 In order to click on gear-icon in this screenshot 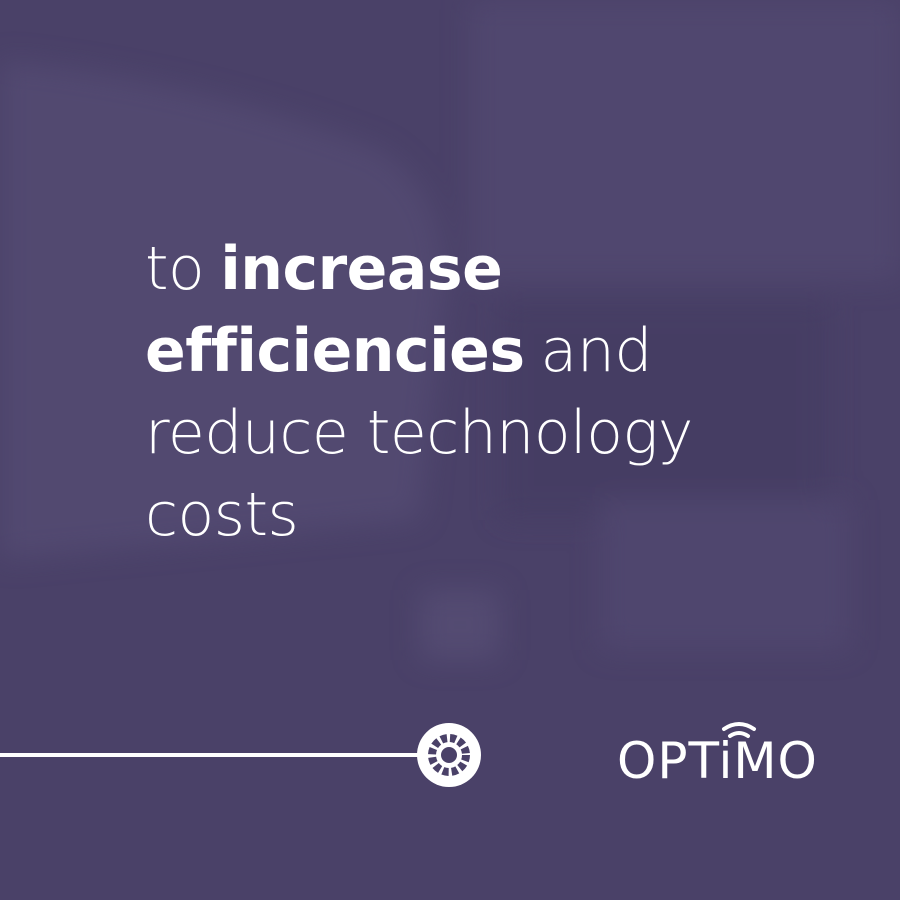, I will do `click(449, 755)`.